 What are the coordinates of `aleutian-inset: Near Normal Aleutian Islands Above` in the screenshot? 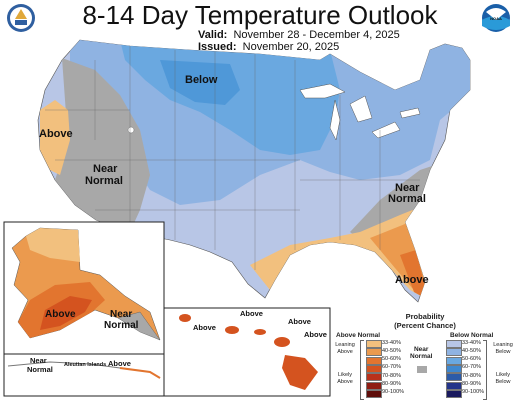 It's located at (84, 375).